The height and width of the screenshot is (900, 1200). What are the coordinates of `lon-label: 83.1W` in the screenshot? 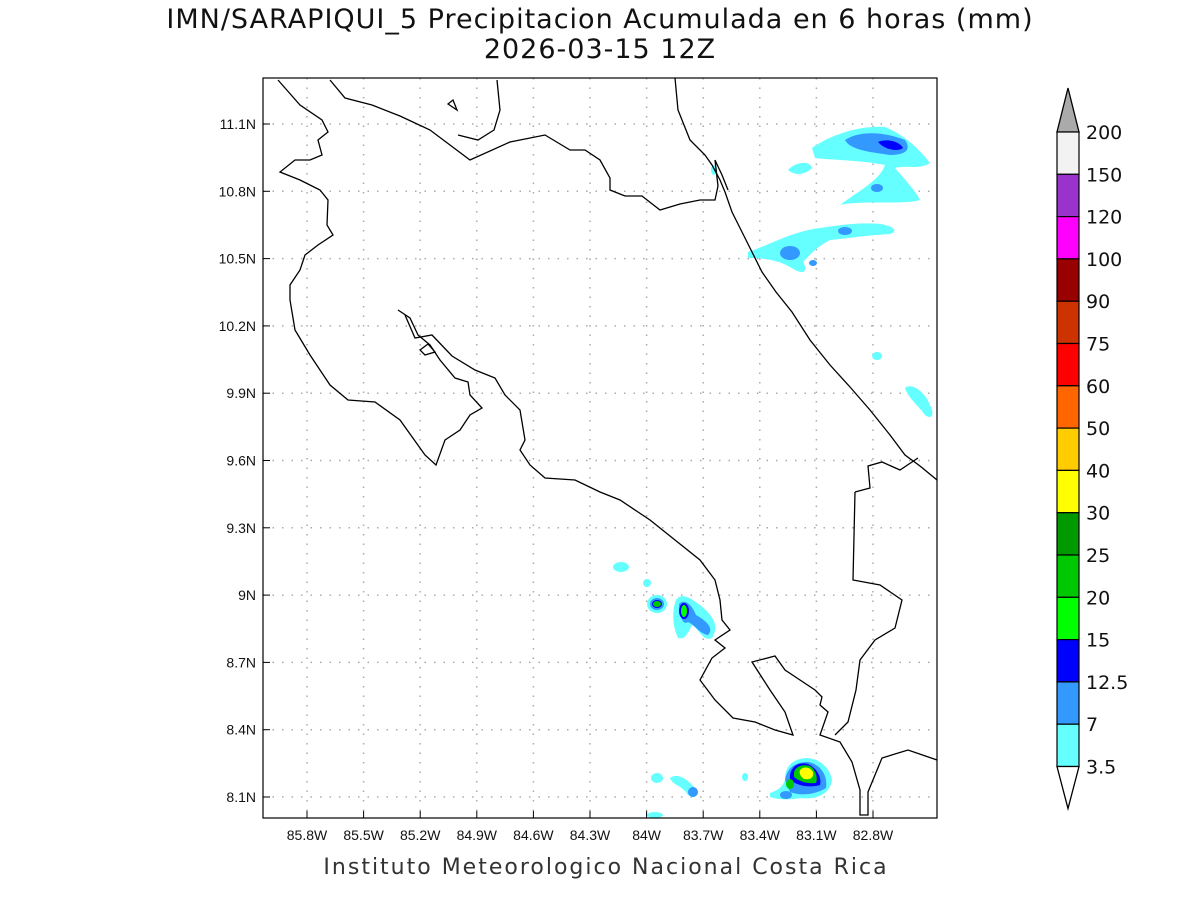 It's located at (816, 835).